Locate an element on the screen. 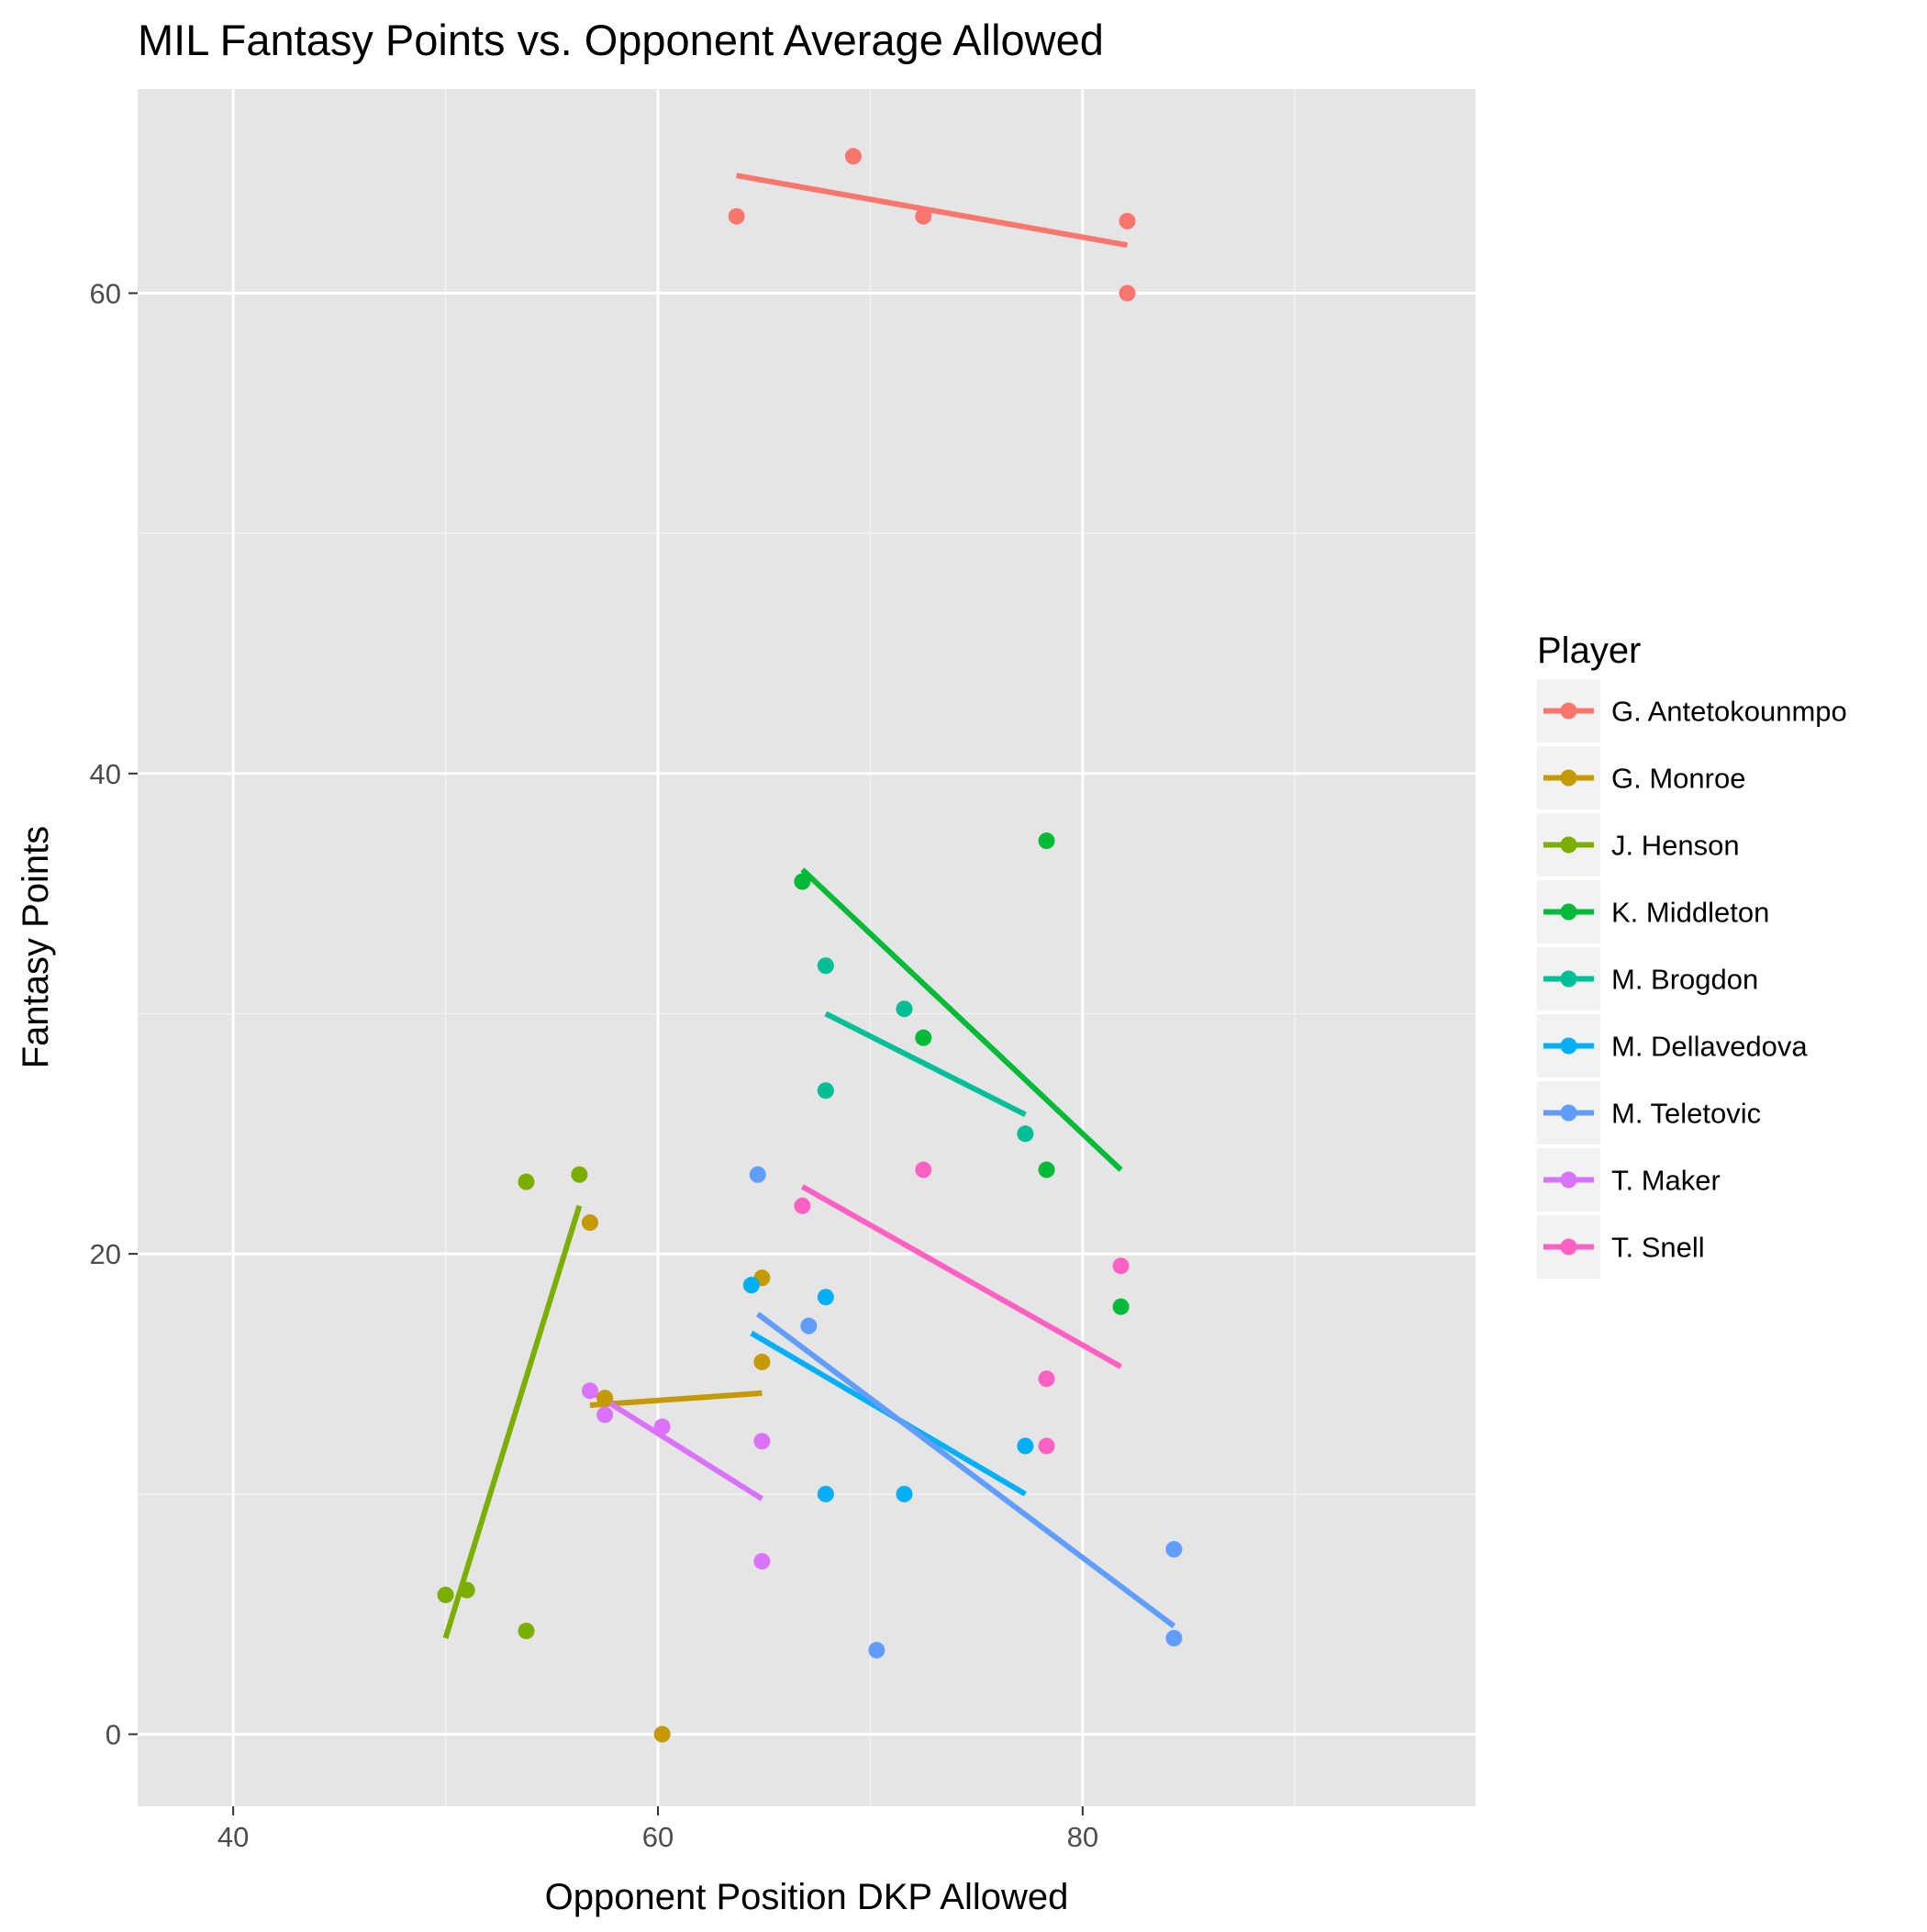 The width and height of the screenshot is (1927, 1932). legend-label: K. Middleton is located at coordinates (1690, 913).